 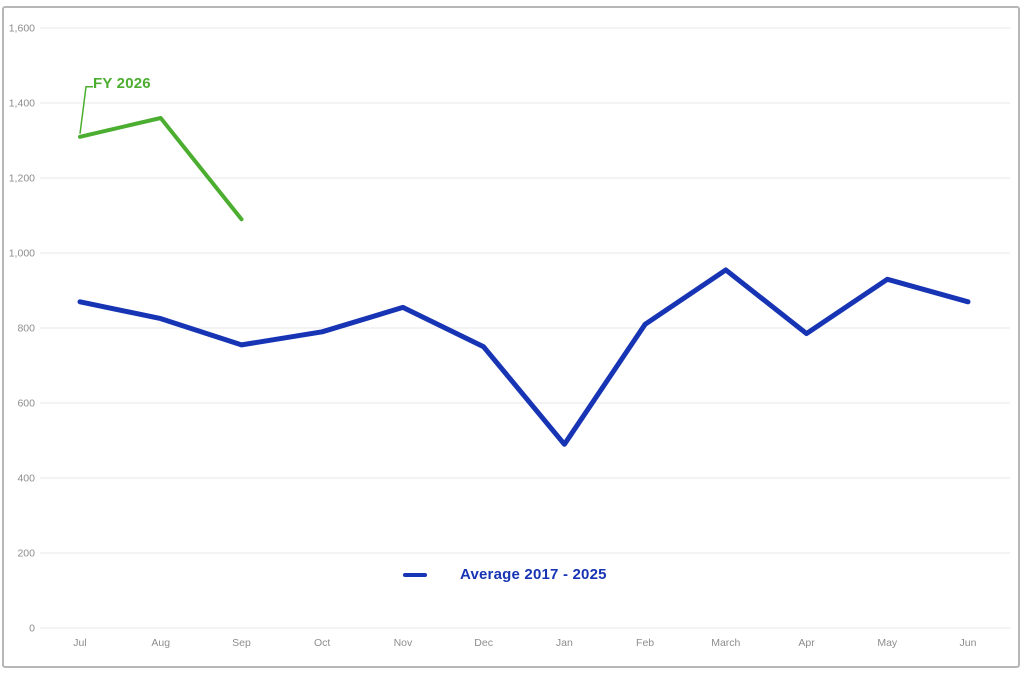 I want to click on x-axis-month-label: March, so click(x=725, y=643).